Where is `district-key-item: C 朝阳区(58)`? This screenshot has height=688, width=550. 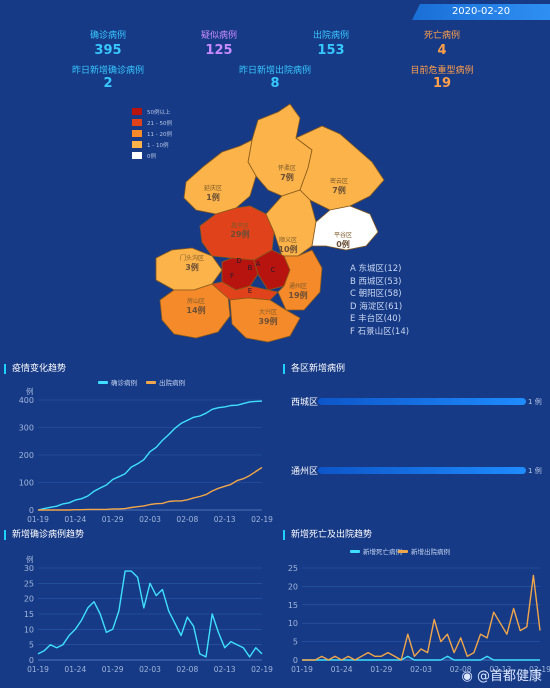 district-key-item: C 朝阳区(58) is located at coordinates (376, 294).